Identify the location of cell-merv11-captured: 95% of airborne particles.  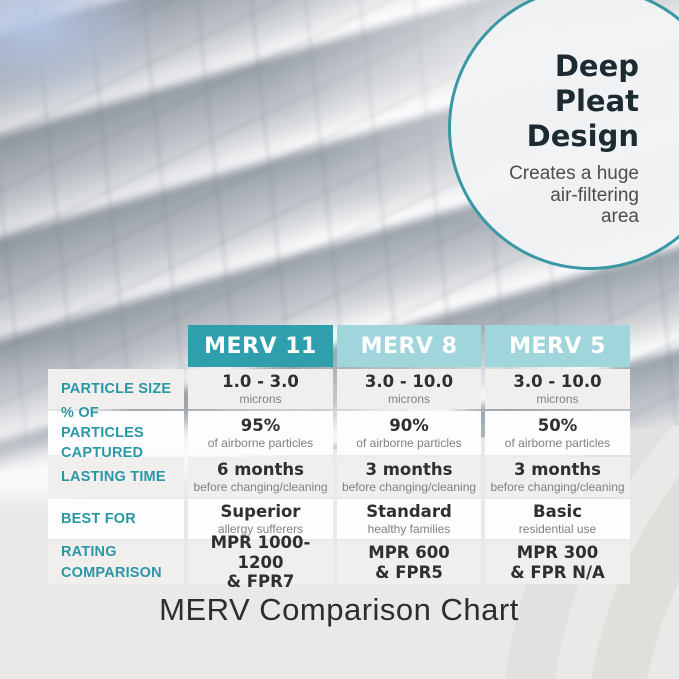
(260, 433).